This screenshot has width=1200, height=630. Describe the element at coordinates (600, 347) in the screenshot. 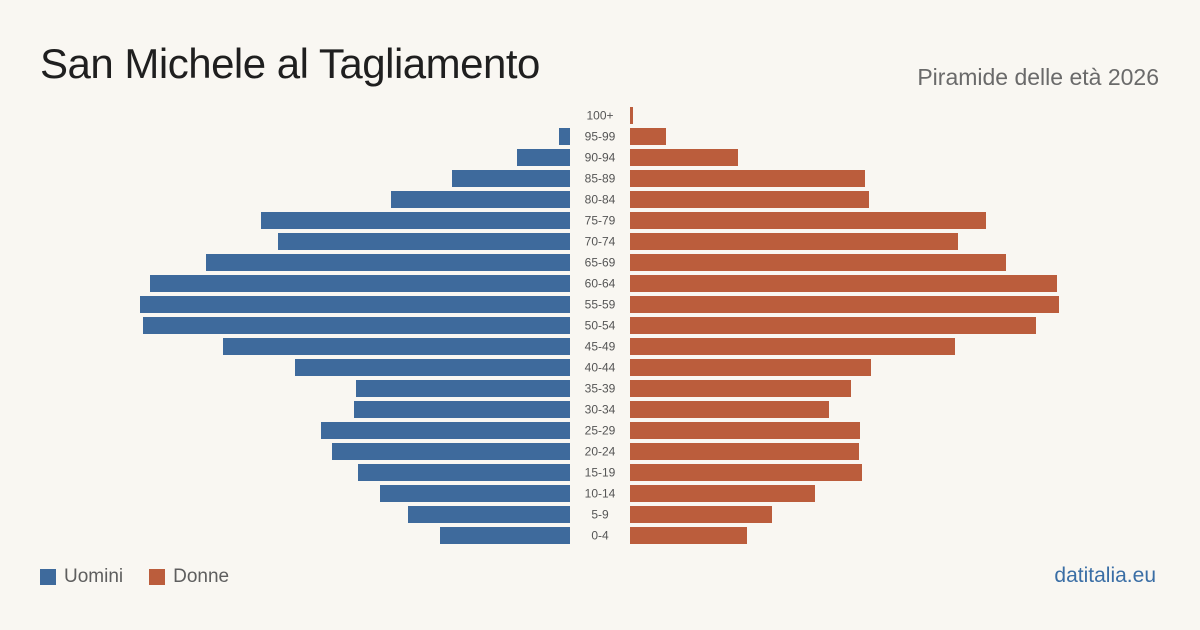

I see `age-label-45-49: 45-49` at that location.